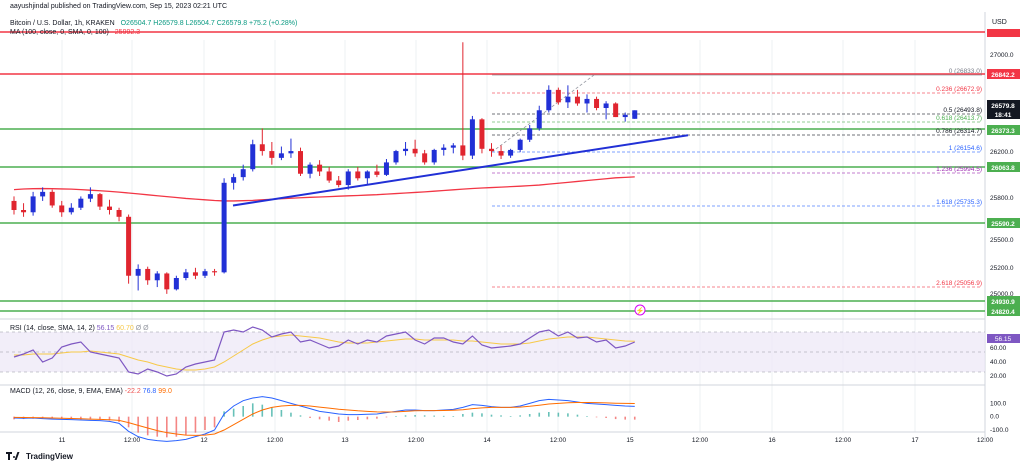 The width and height of the screenshot is (1024, 468). I want to click on rsi-ma-line, so click(324, 352).